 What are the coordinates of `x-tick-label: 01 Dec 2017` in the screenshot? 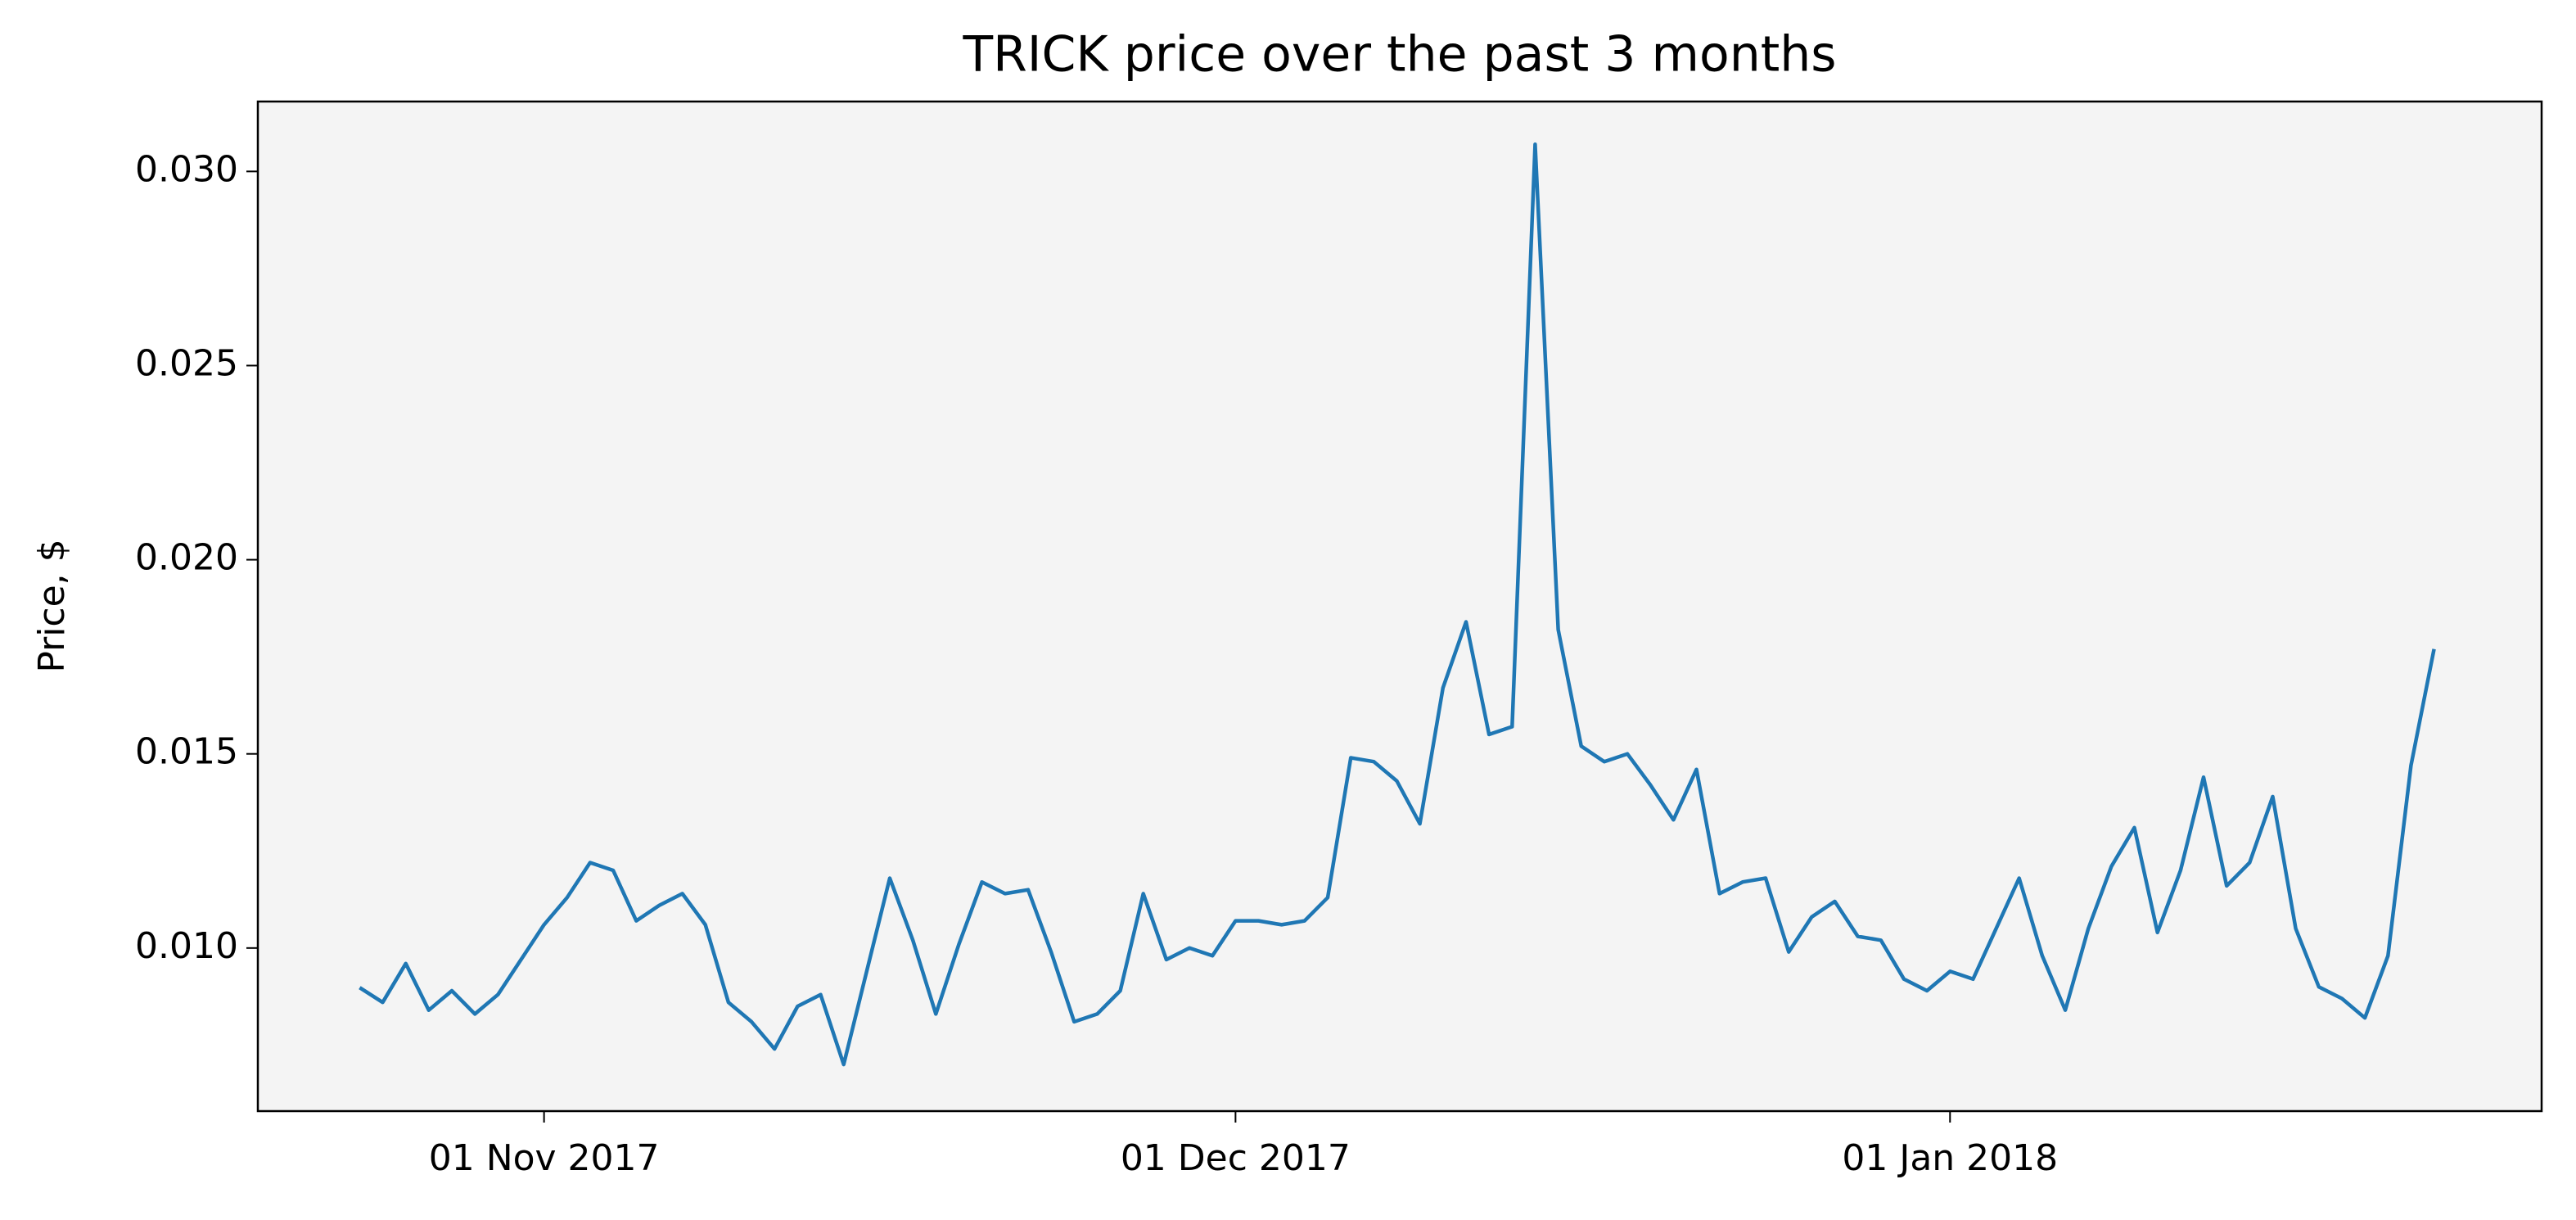 It's located at (1236, 1158).